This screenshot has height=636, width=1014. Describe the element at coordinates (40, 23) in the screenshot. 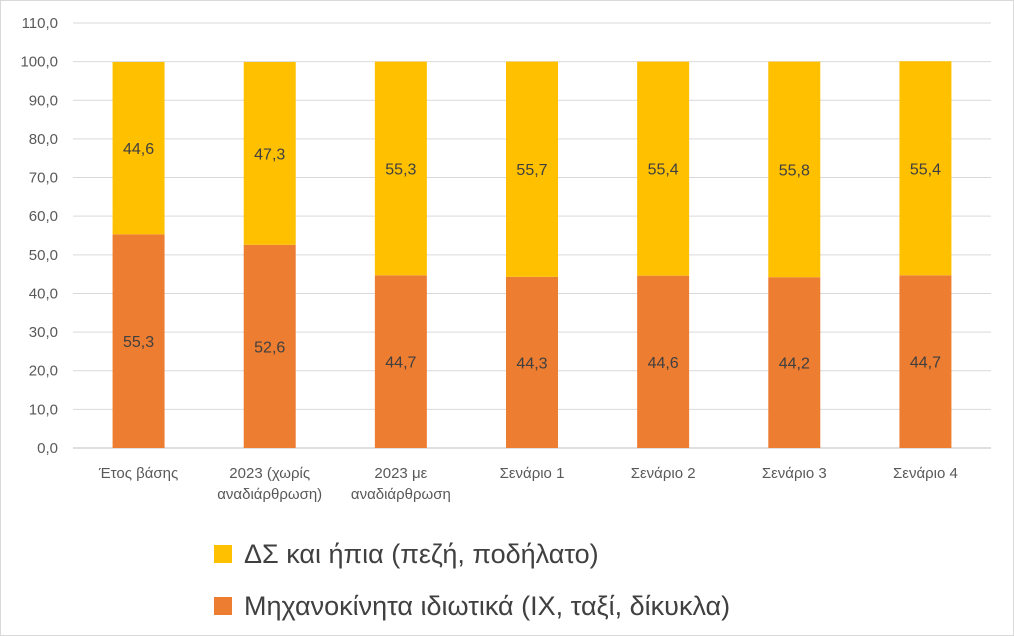

I see `y-tick-label: 110,0` at that location.